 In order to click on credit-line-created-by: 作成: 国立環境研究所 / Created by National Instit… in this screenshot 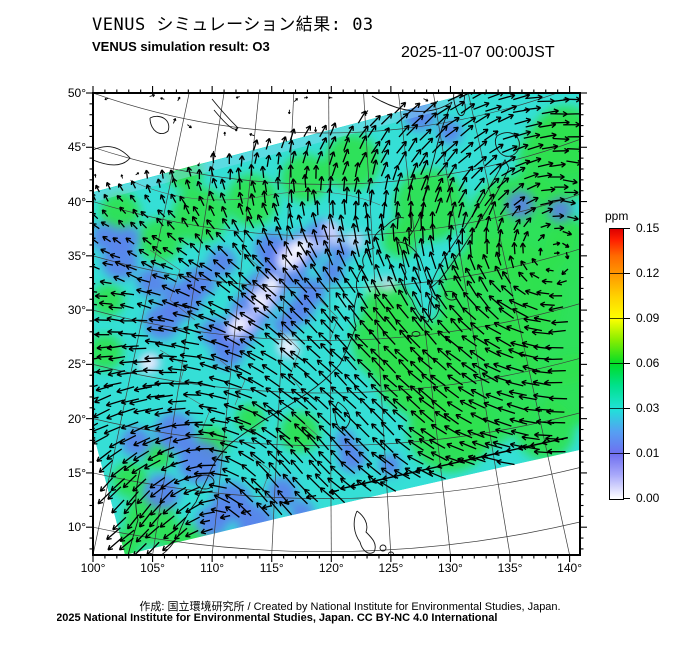, I will do `click(350, 607)`.